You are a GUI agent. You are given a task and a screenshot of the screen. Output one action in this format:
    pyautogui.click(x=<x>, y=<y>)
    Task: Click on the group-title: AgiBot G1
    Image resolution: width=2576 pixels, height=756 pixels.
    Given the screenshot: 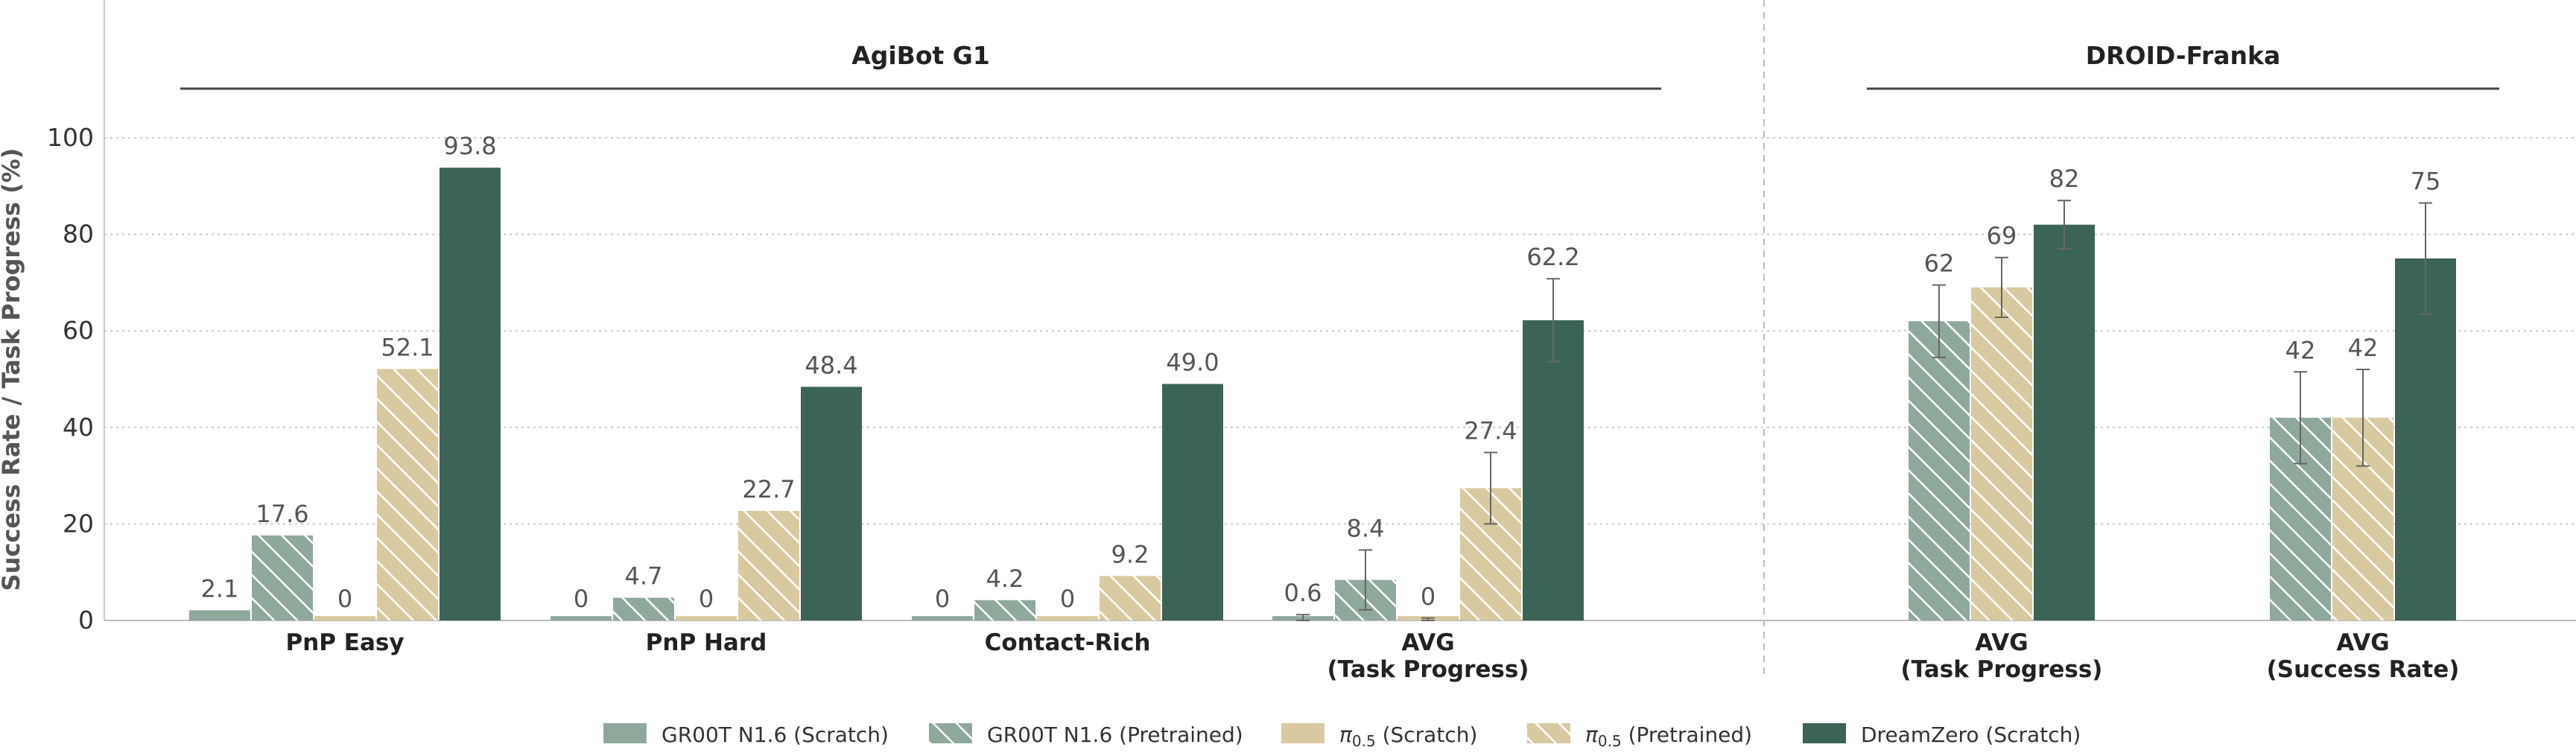 What is the action you would take?
    pyautogui.click(x=921, y=55)
    